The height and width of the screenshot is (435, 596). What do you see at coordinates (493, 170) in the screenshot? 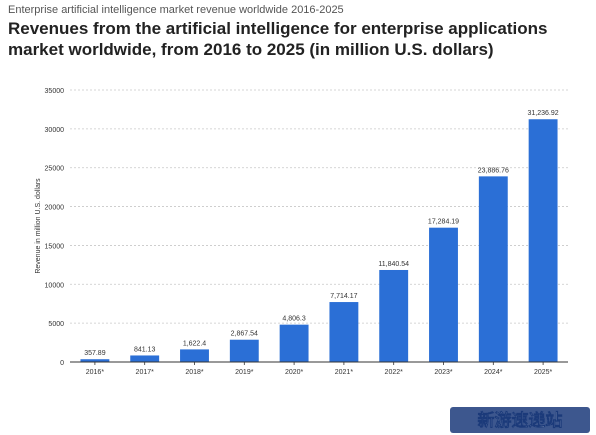
I see `bar-value-label: 23,886.76` at bounding box center [493, 170].